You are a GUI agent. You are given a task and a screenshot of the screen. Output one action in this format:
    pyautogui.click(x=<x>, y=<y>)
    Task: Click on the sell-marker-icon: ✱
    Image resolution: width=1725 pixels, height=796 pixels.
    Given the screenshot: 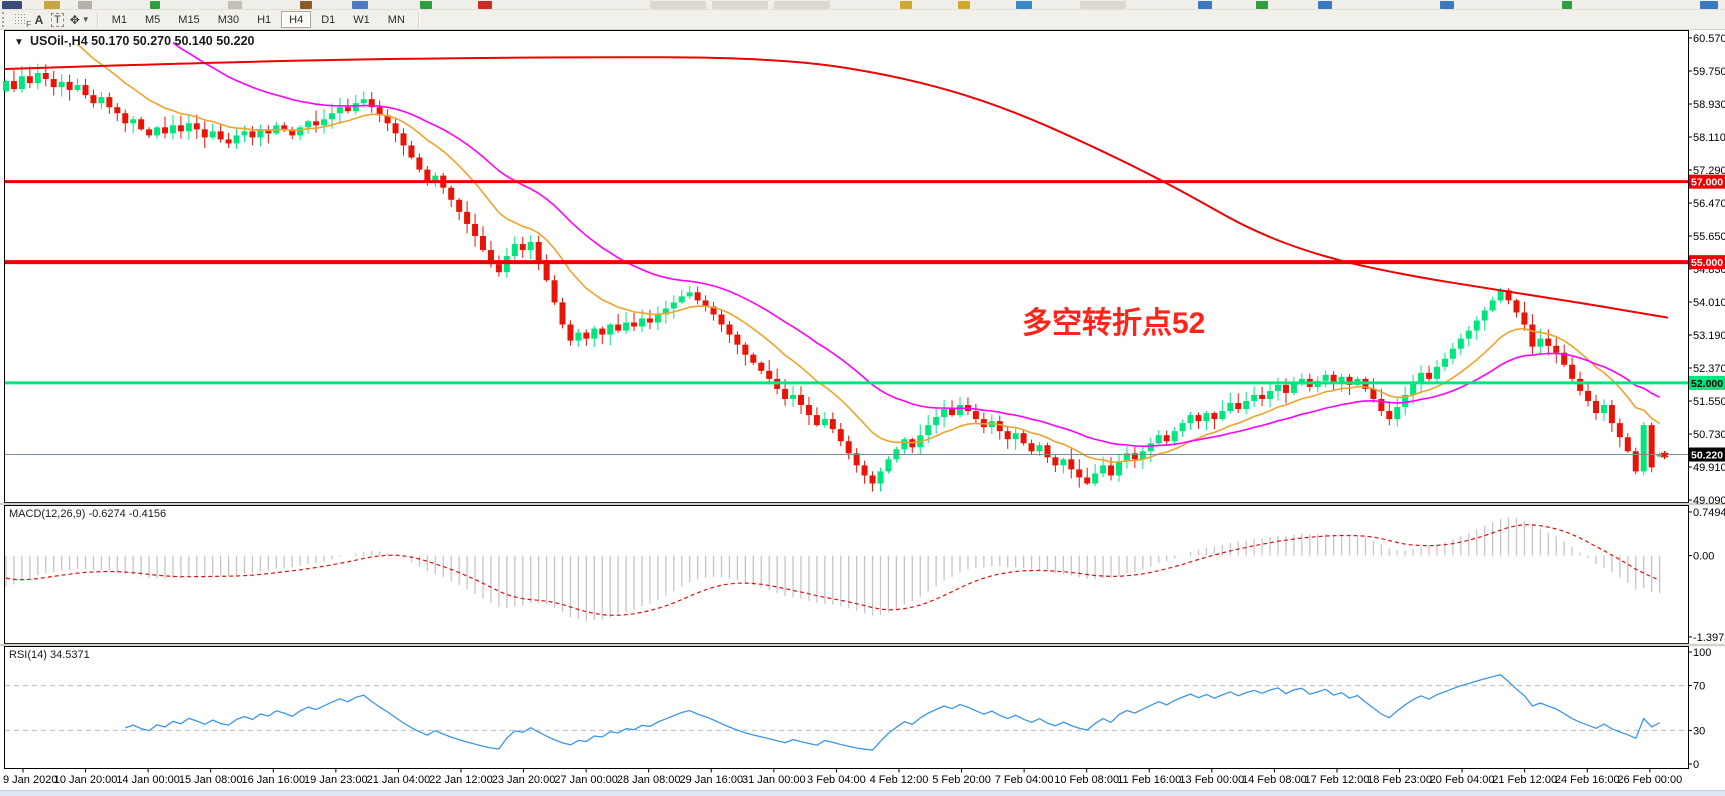 What is the action you would take?
    pyautogui.click(x=1664, y=456)
    